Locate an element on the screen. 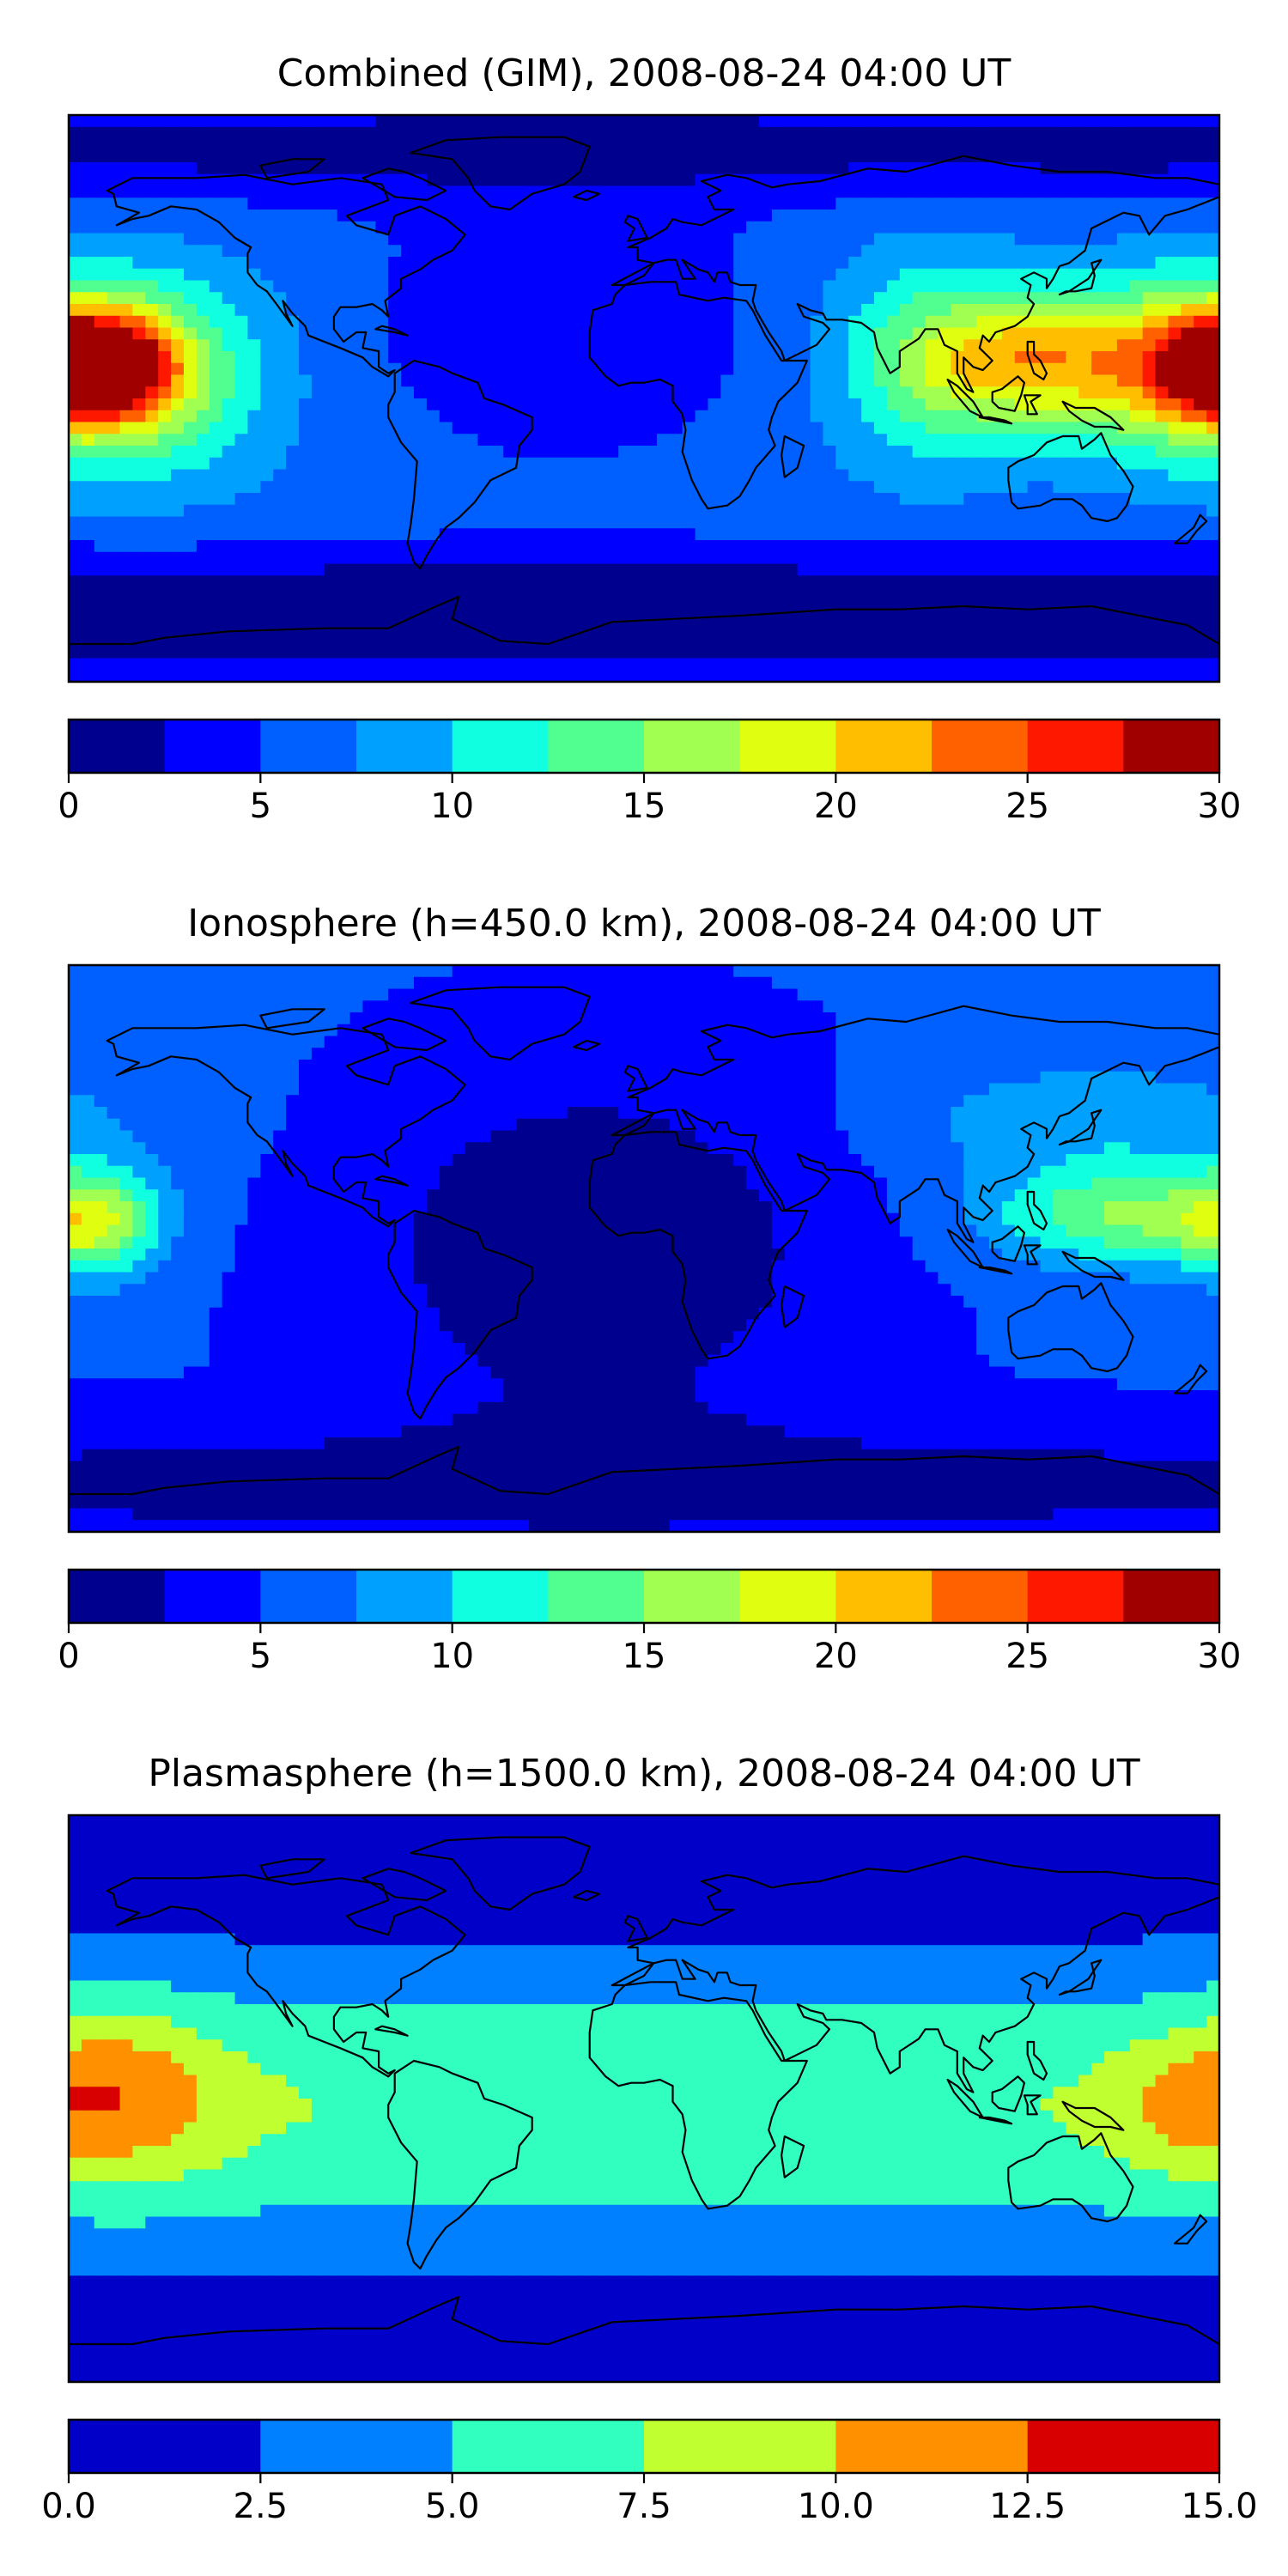  coastline is located at coordinates (1080, 277).